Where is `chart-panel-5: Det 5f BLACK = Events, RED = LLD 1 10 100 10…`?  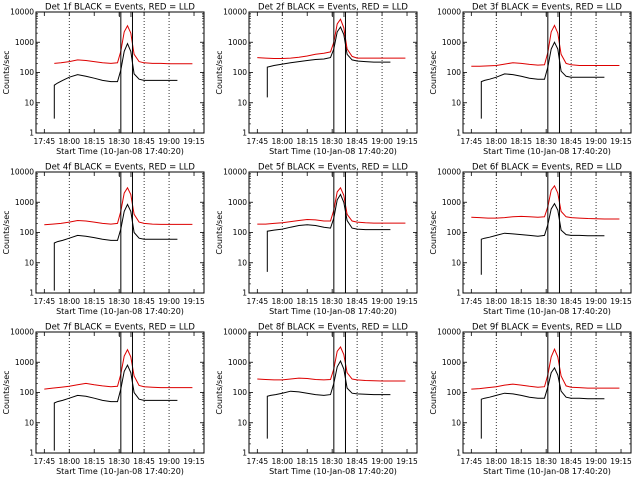
chart-panel-5: Det 5f BLACK = Events, RED = LLD 1 10 100 10… is located at coordinates (316, 240).